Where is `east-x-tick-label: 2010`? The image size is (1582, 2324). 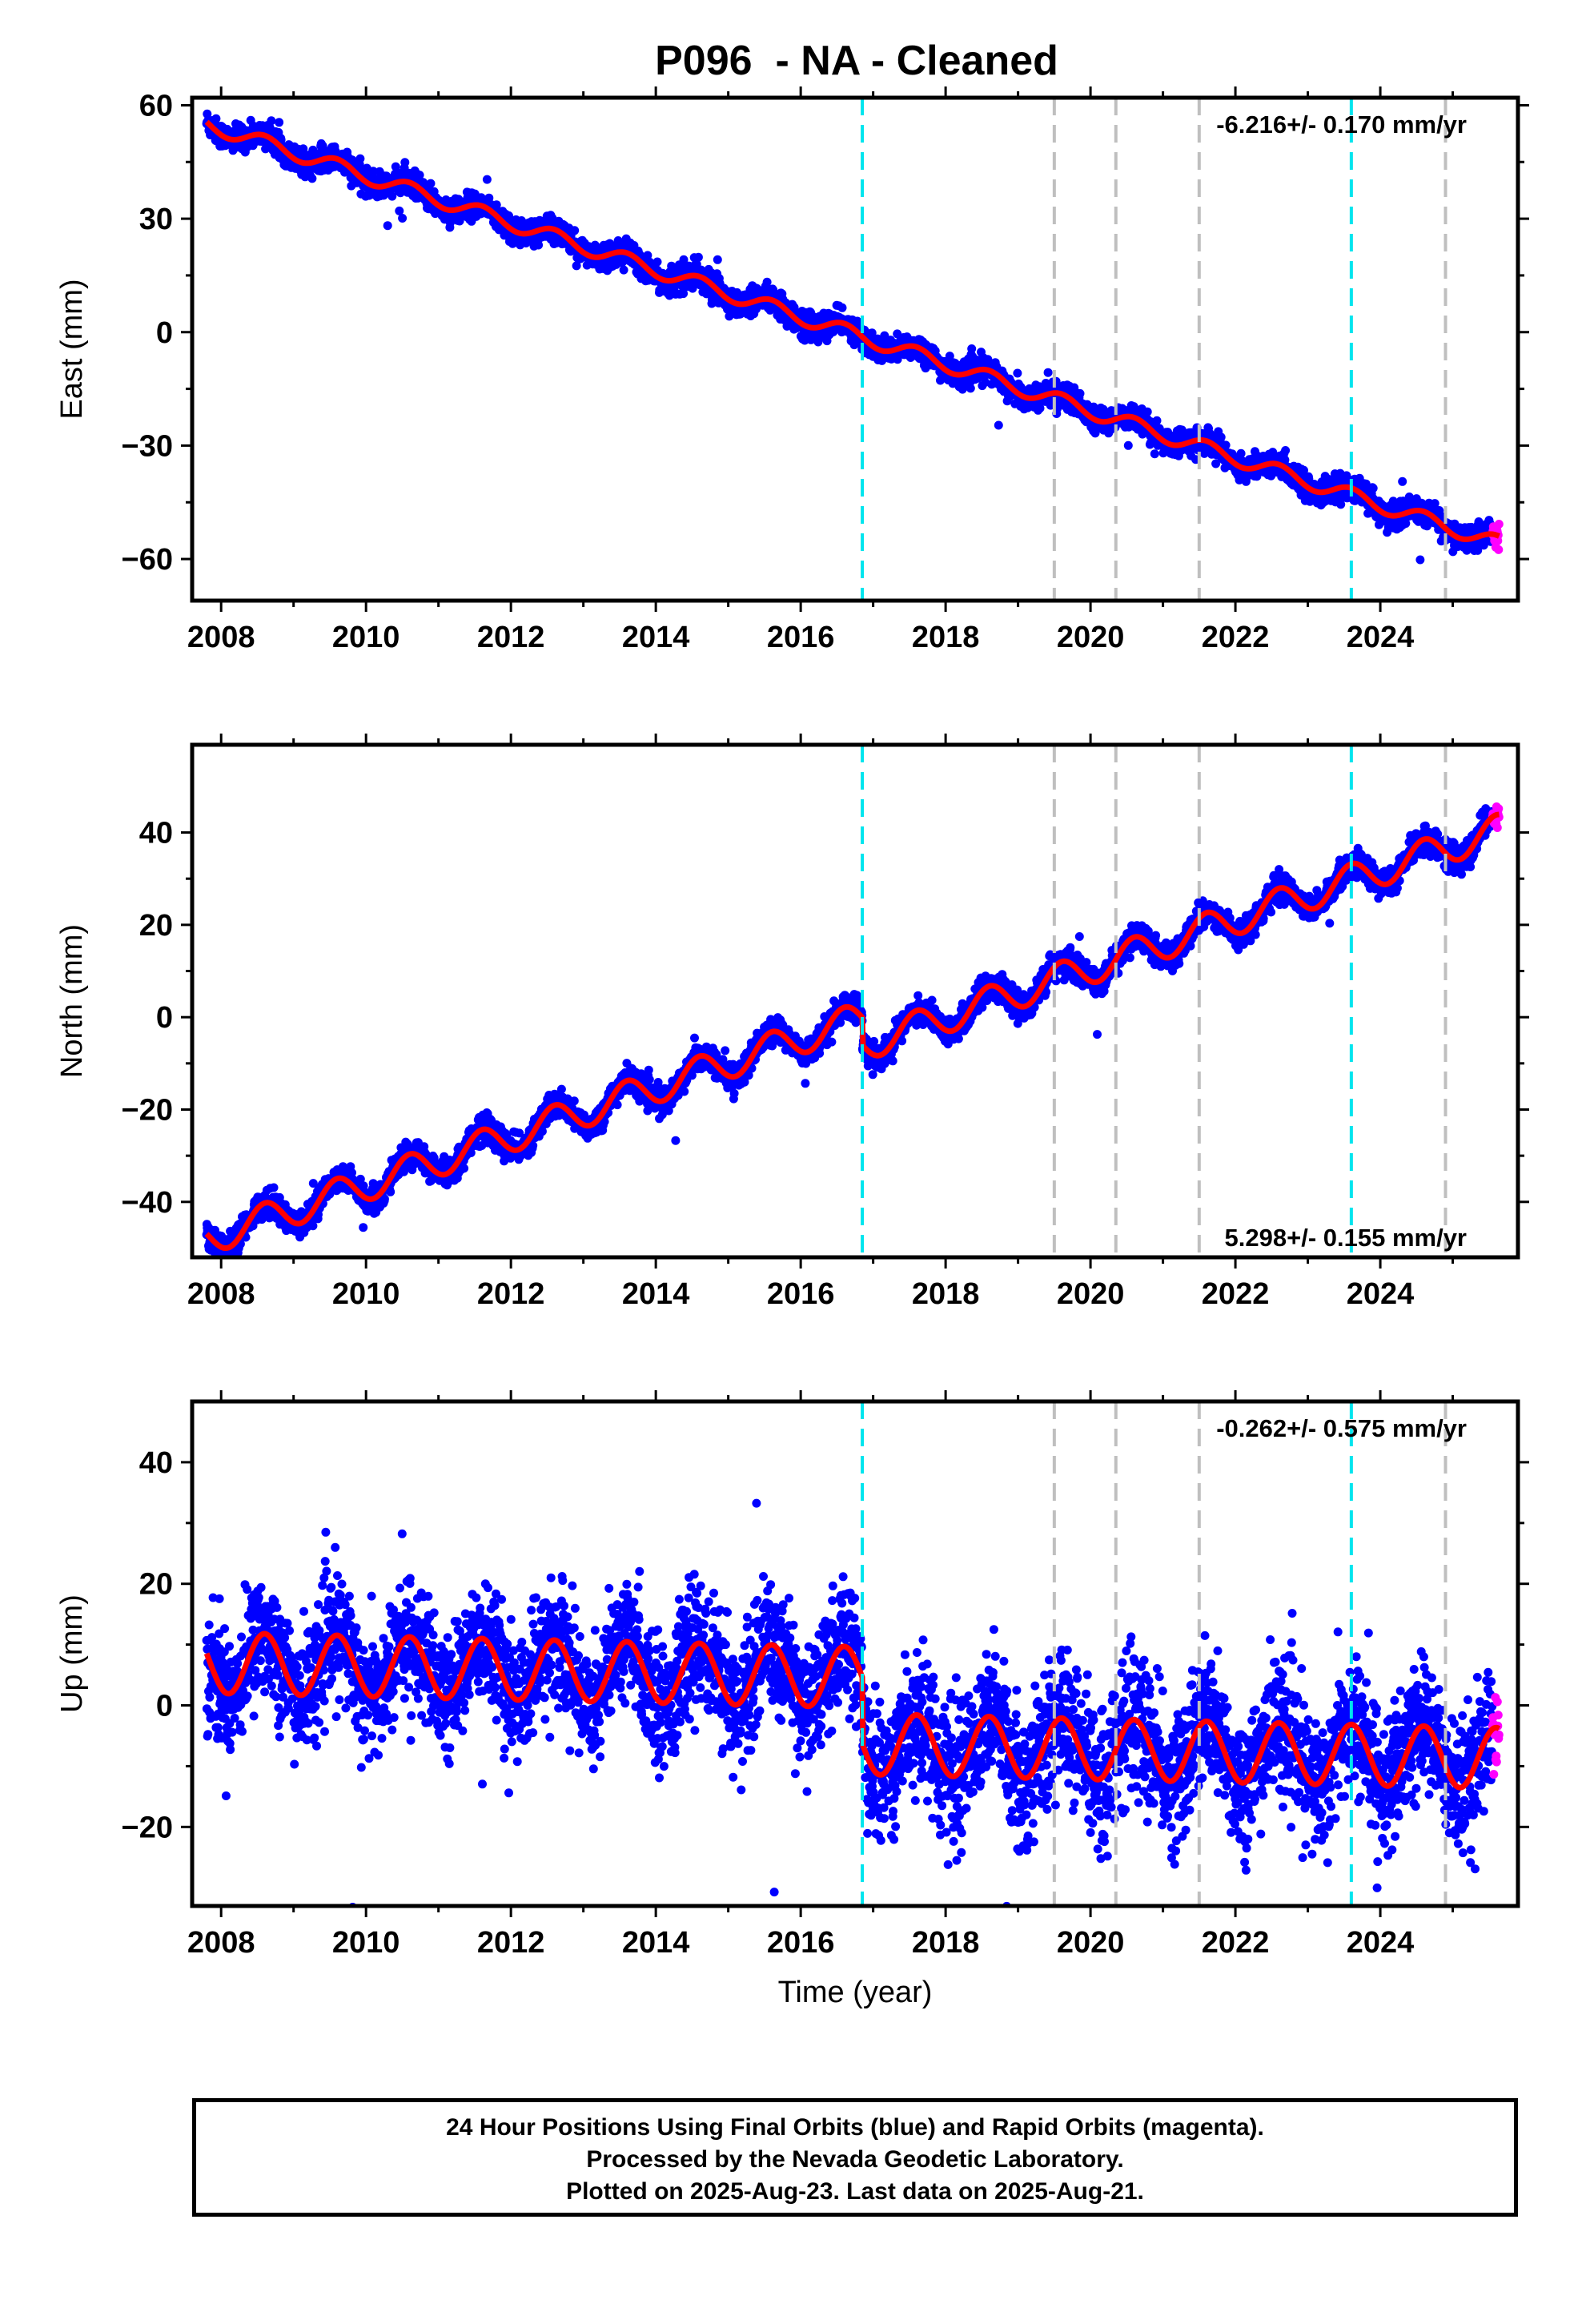
east-x-tick-label: 2010 is located at coordinates (366, 637).